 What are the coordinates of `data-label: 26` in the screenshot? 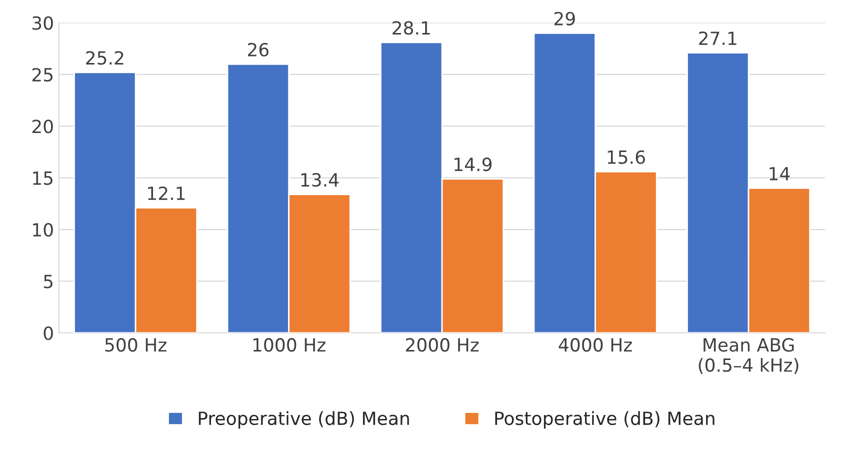 It's located at (258, 49).